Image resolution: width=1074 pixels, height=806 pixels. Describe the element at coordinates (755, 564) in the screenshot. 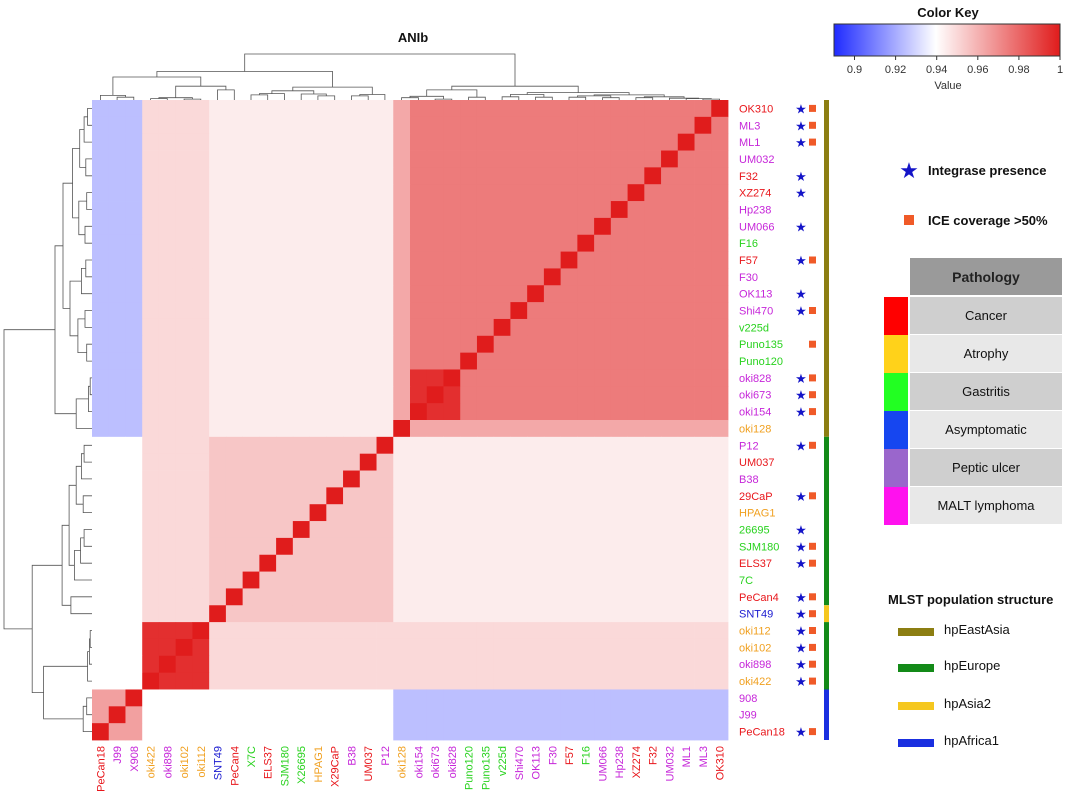

I see `row-label-els37: ELS37` at that location.